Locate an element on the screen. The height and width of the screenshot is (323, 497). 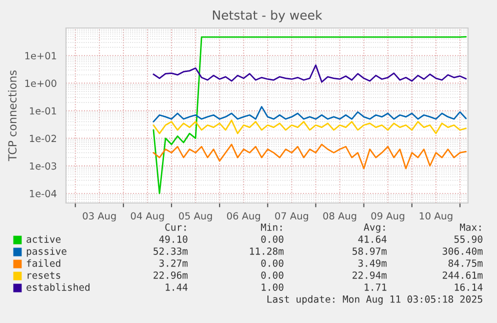
y-tick-label: 1e-04 is located at coordinates (43, 194).